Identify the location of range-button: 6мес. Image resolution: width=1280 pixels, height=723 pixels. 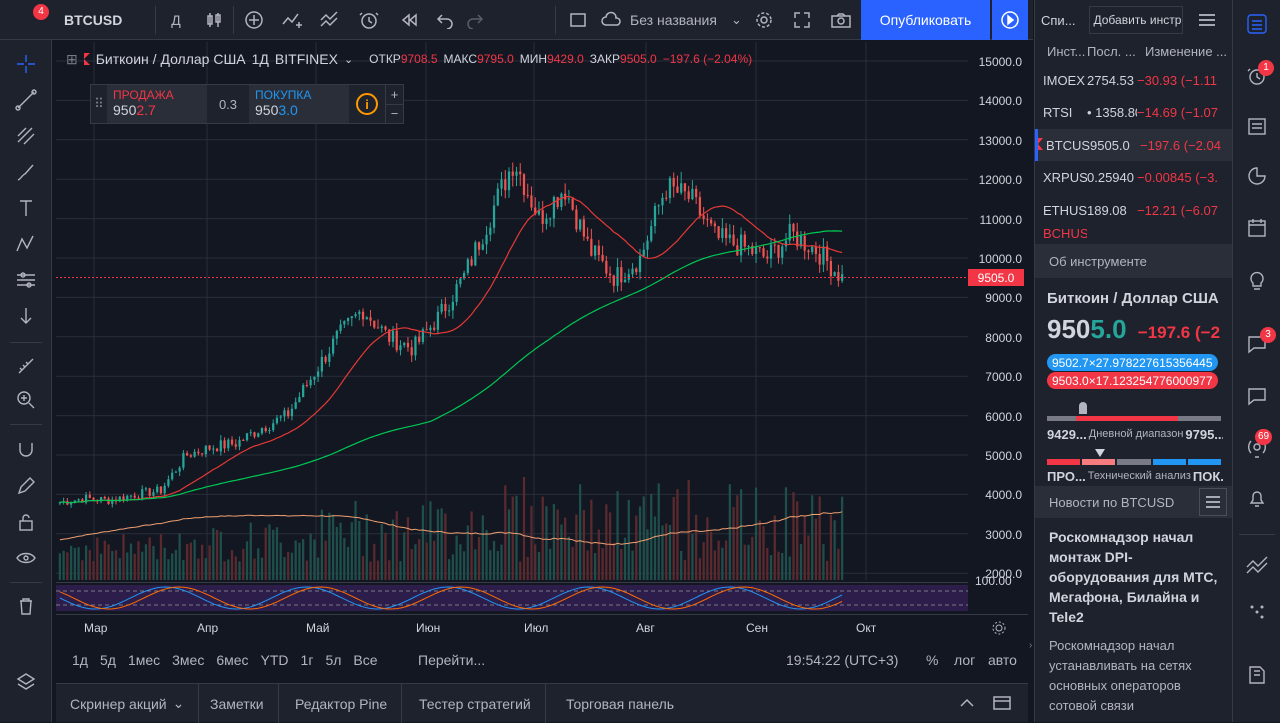
(232, 660).